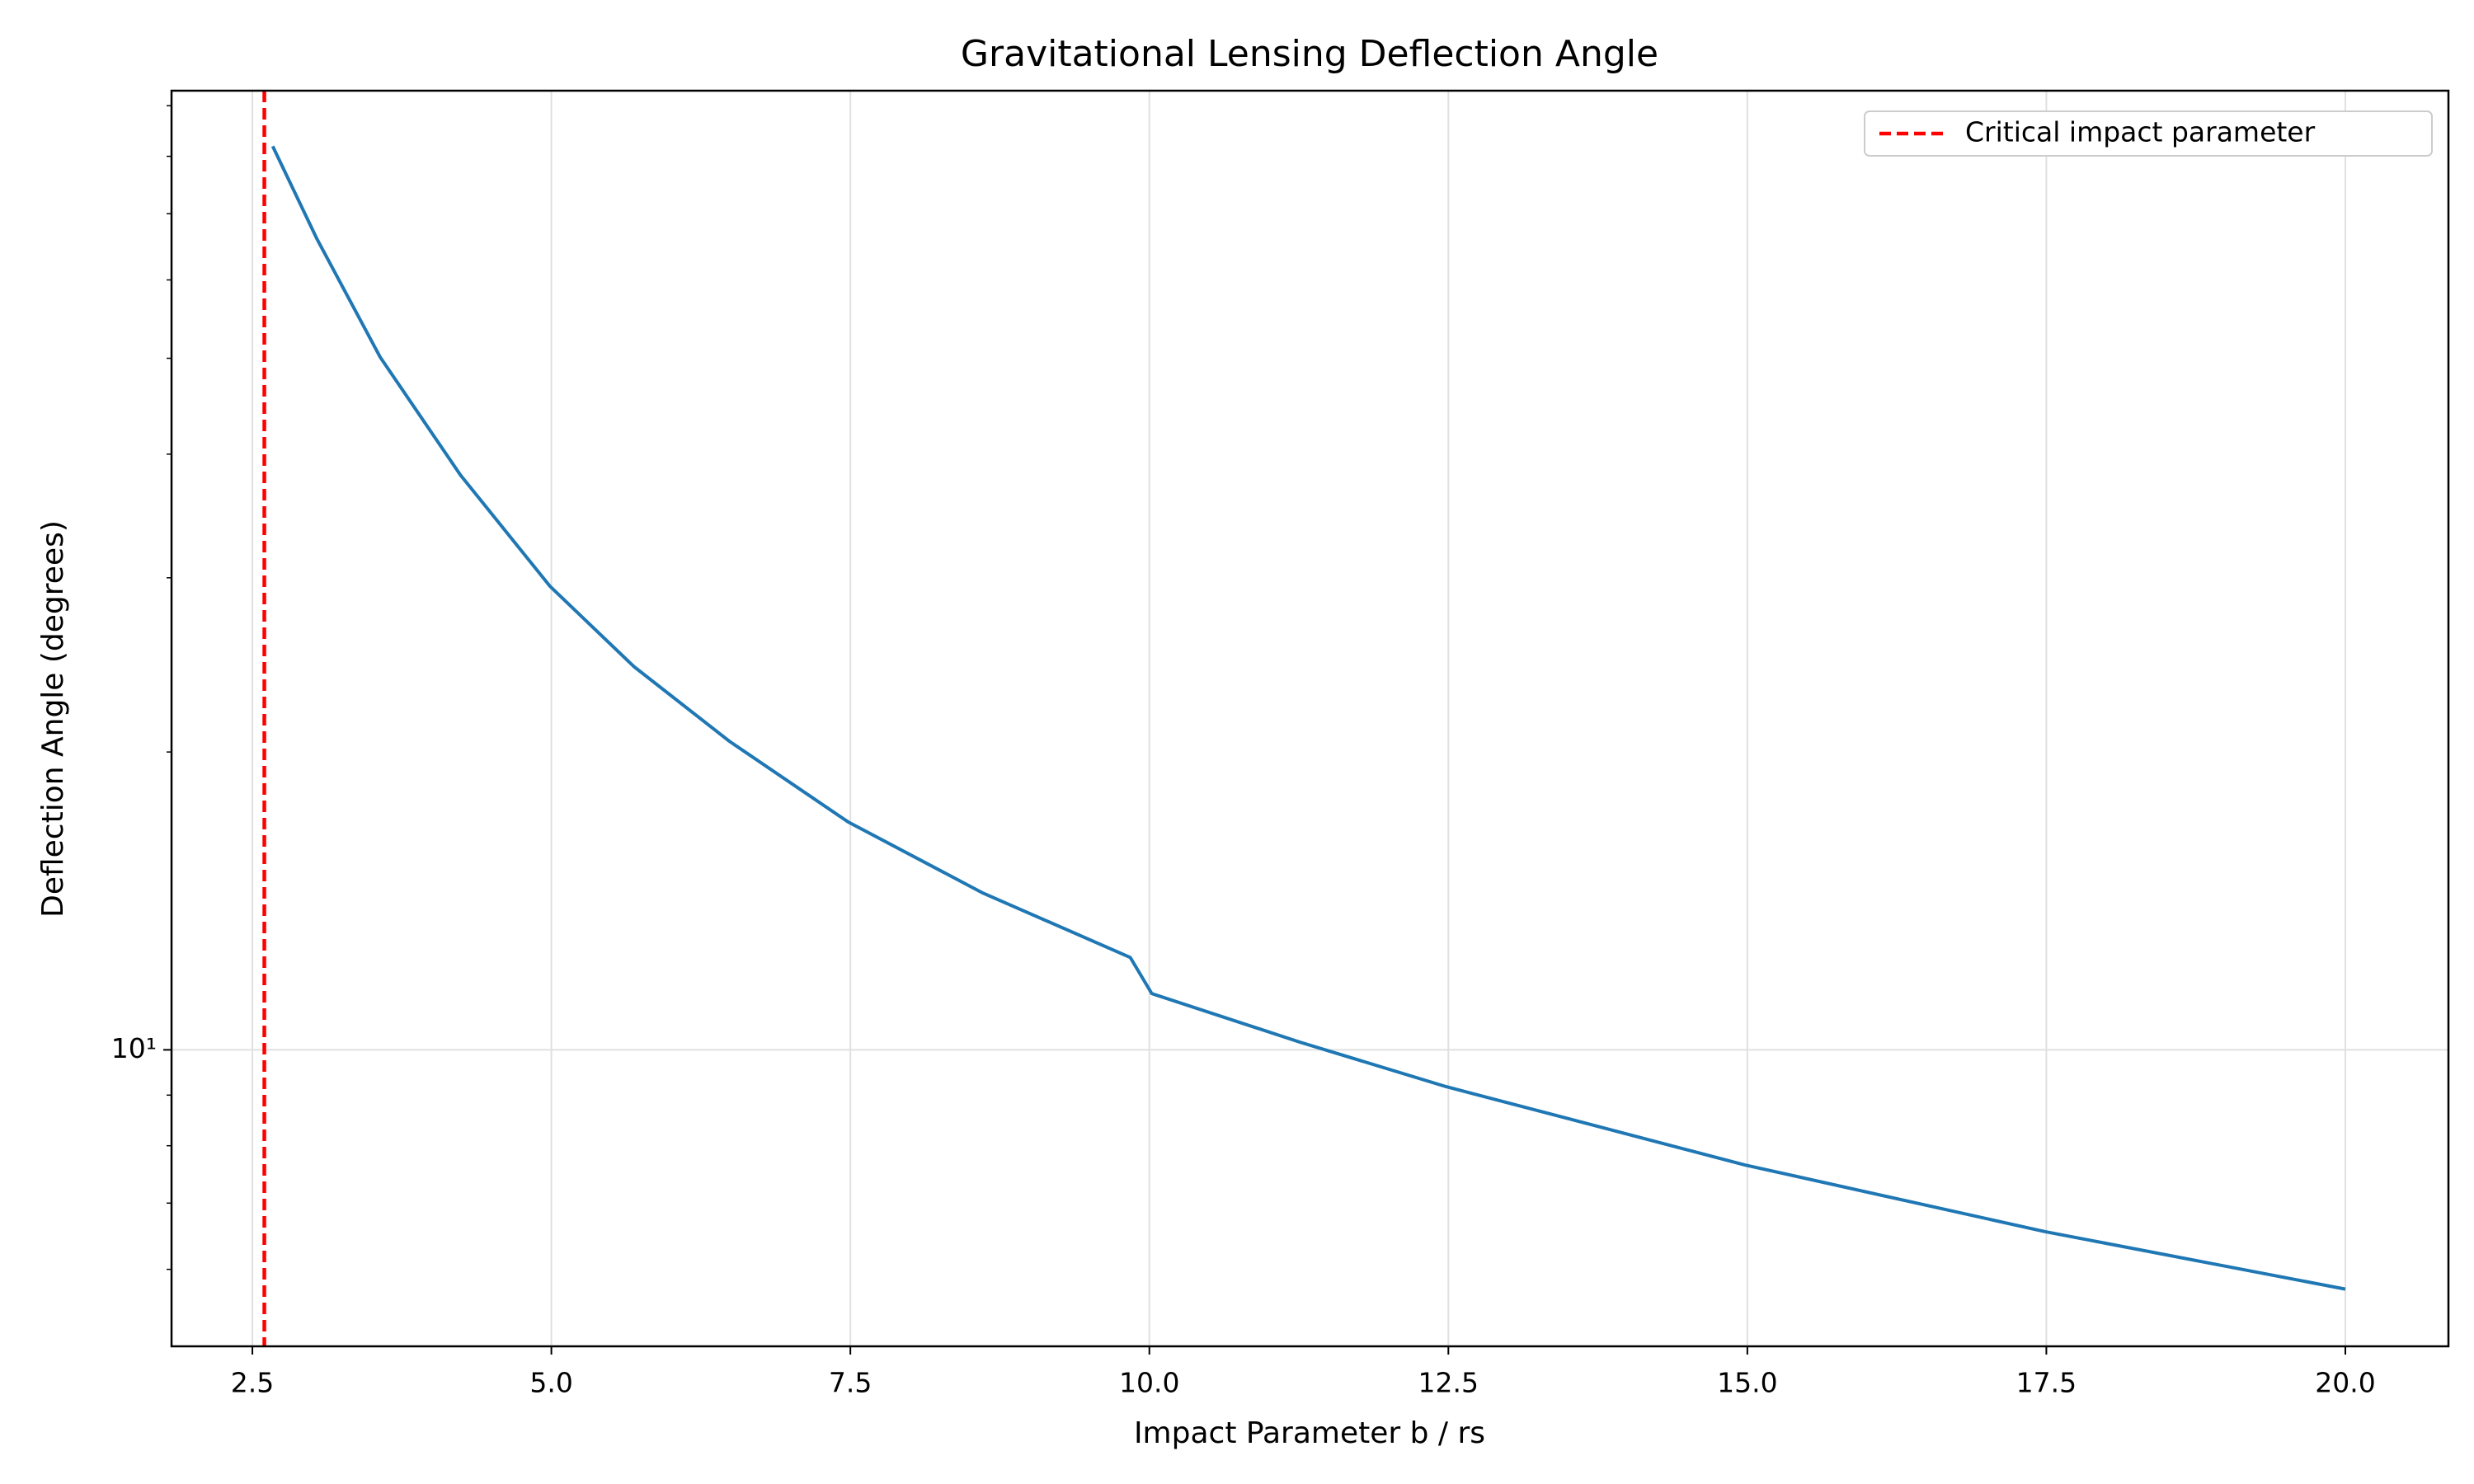 The width and height of the screenshot is (2474, 1484). Describe the element at coordinates (134, 1048) in the screenshot. I see `y-tick-label: 10¹` at that location.